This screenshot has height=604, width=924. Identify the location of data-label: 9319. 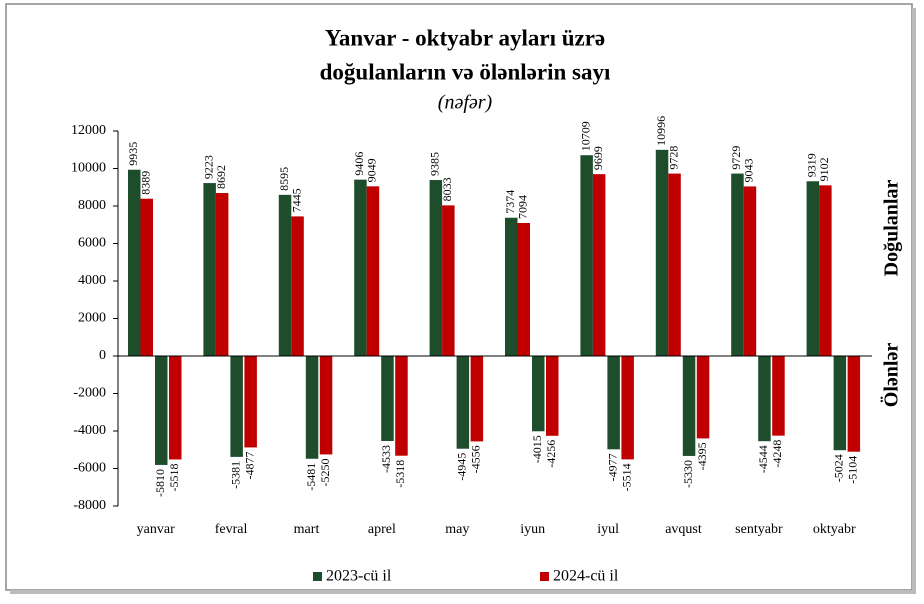
(812, 165).